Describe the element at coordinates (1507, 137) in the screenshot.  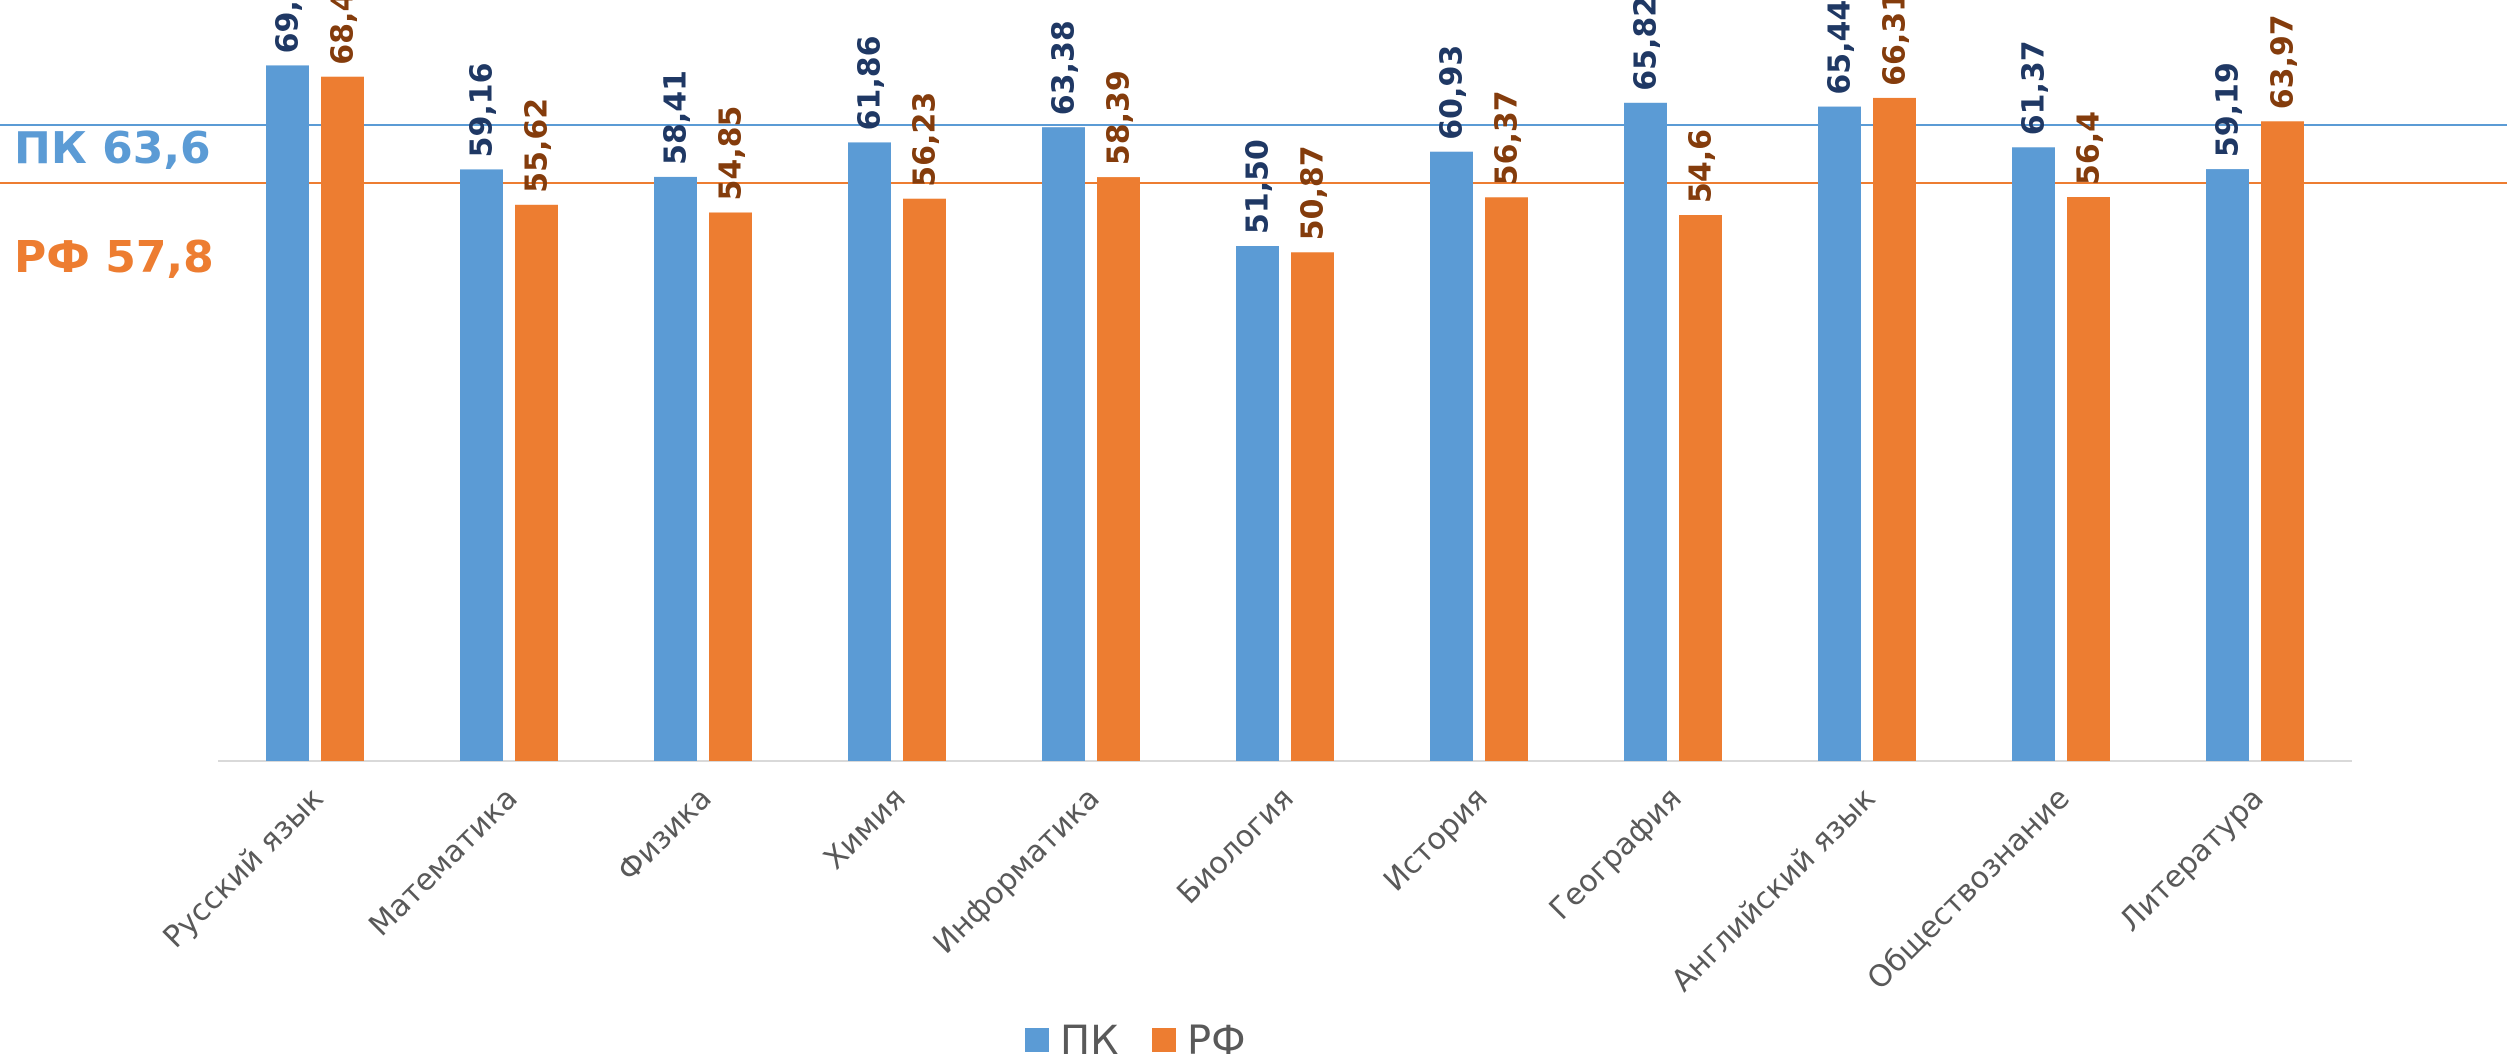
I see `value-label-rf-6: 56,37` at that location.